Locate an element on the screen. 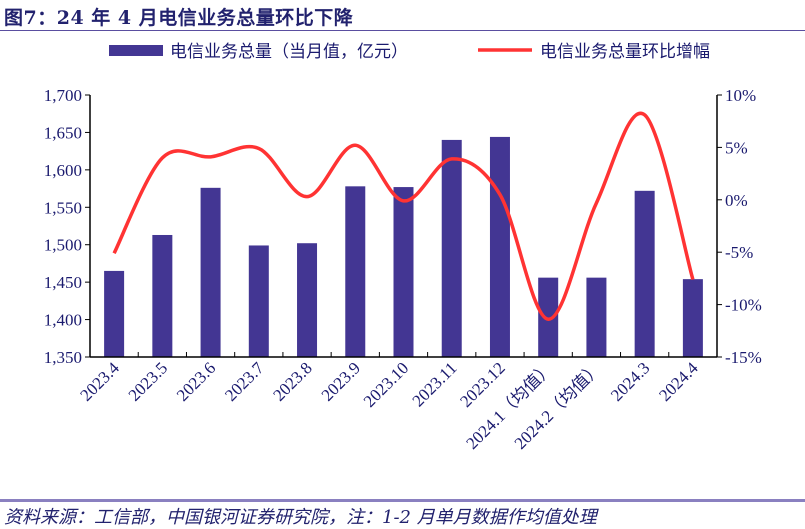 The height and width of the screenshot is (529, 805). x-tick-label: 2023.9 is located at coordinates (341, 381).